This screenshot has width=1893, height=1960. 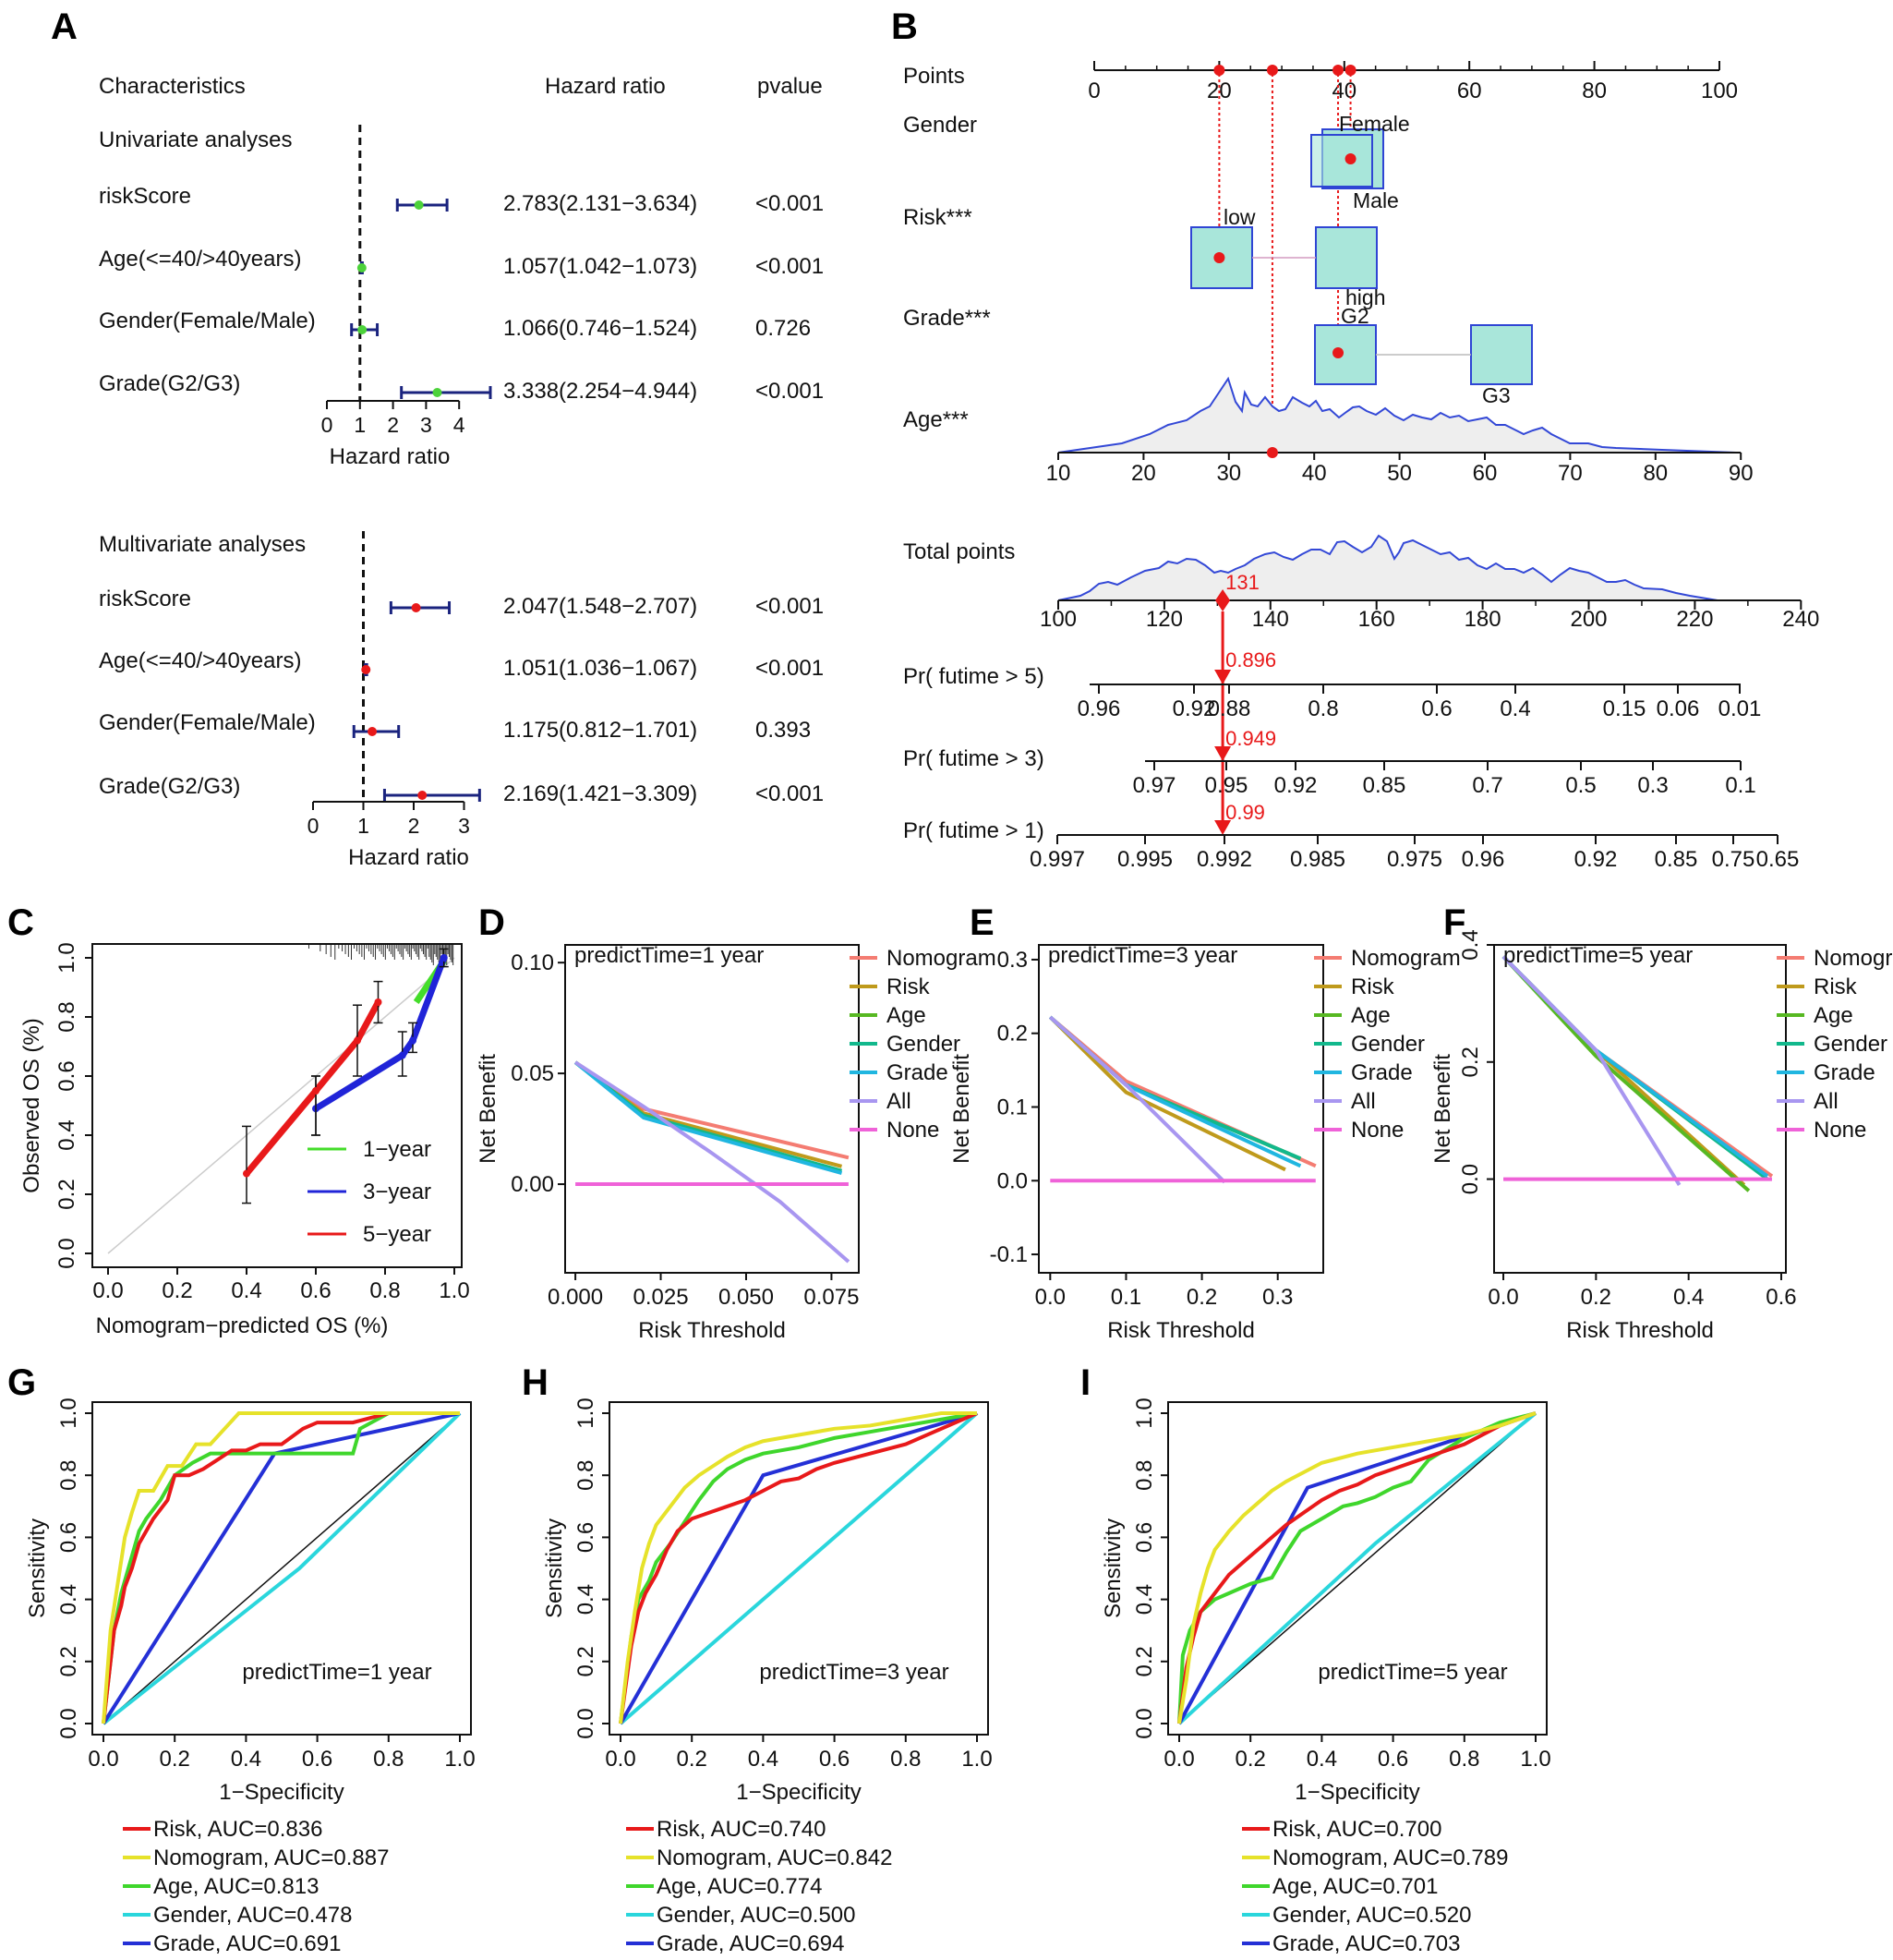 I want to click on y-tick-label: -0.1, so click(x=1009, y=1254).